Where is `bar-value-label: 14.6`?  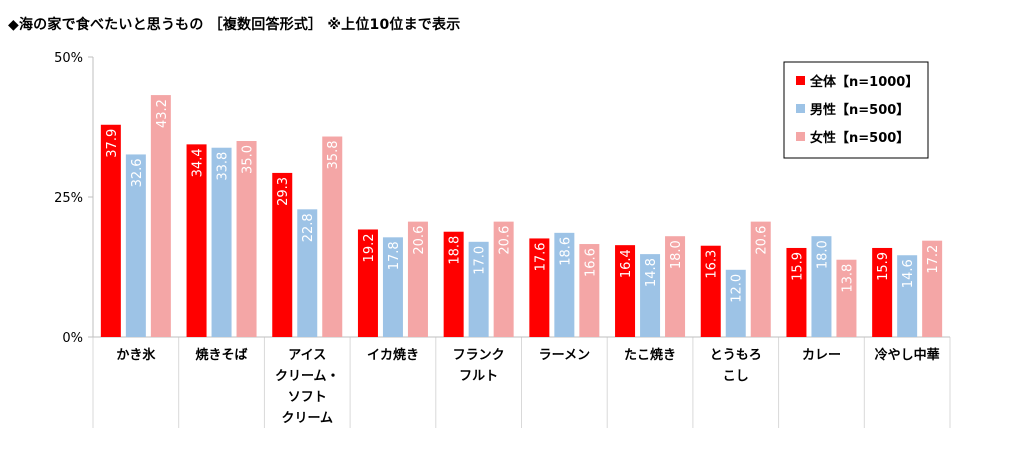
bar-value-label: 14.6 is located at coordinates (908, 273).